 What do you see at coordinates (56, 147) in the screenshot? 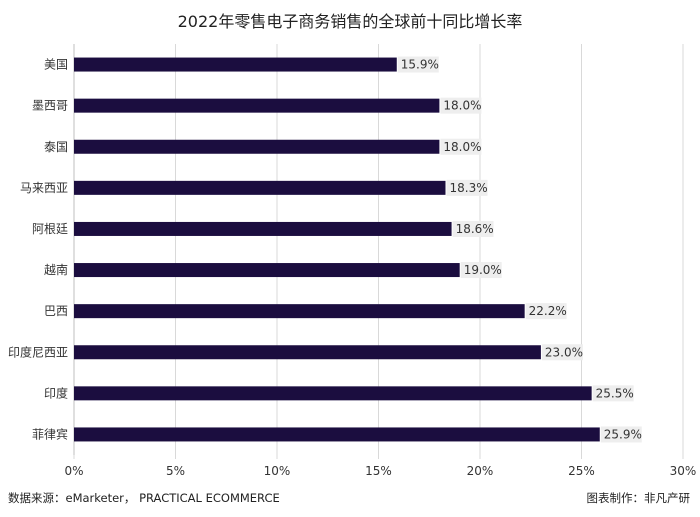
I see `category-label: 泰国` at bounding box center [56, 147].